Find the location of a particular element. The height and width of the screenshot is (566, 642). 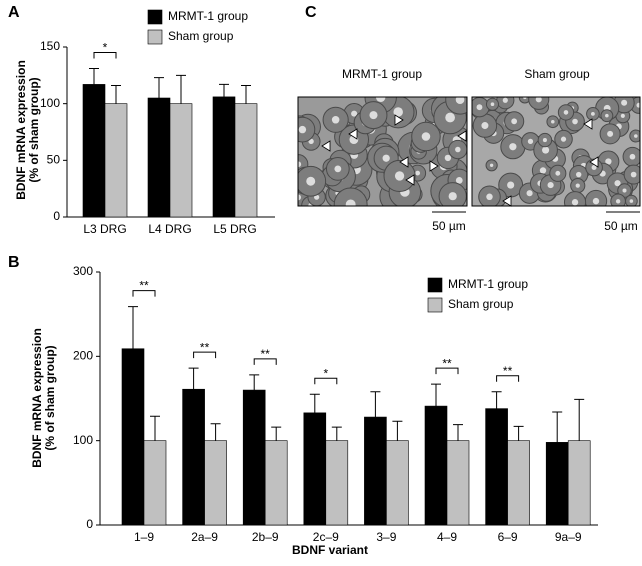

x-tick-label: 2a–9 is located at coordinates (204, 537).